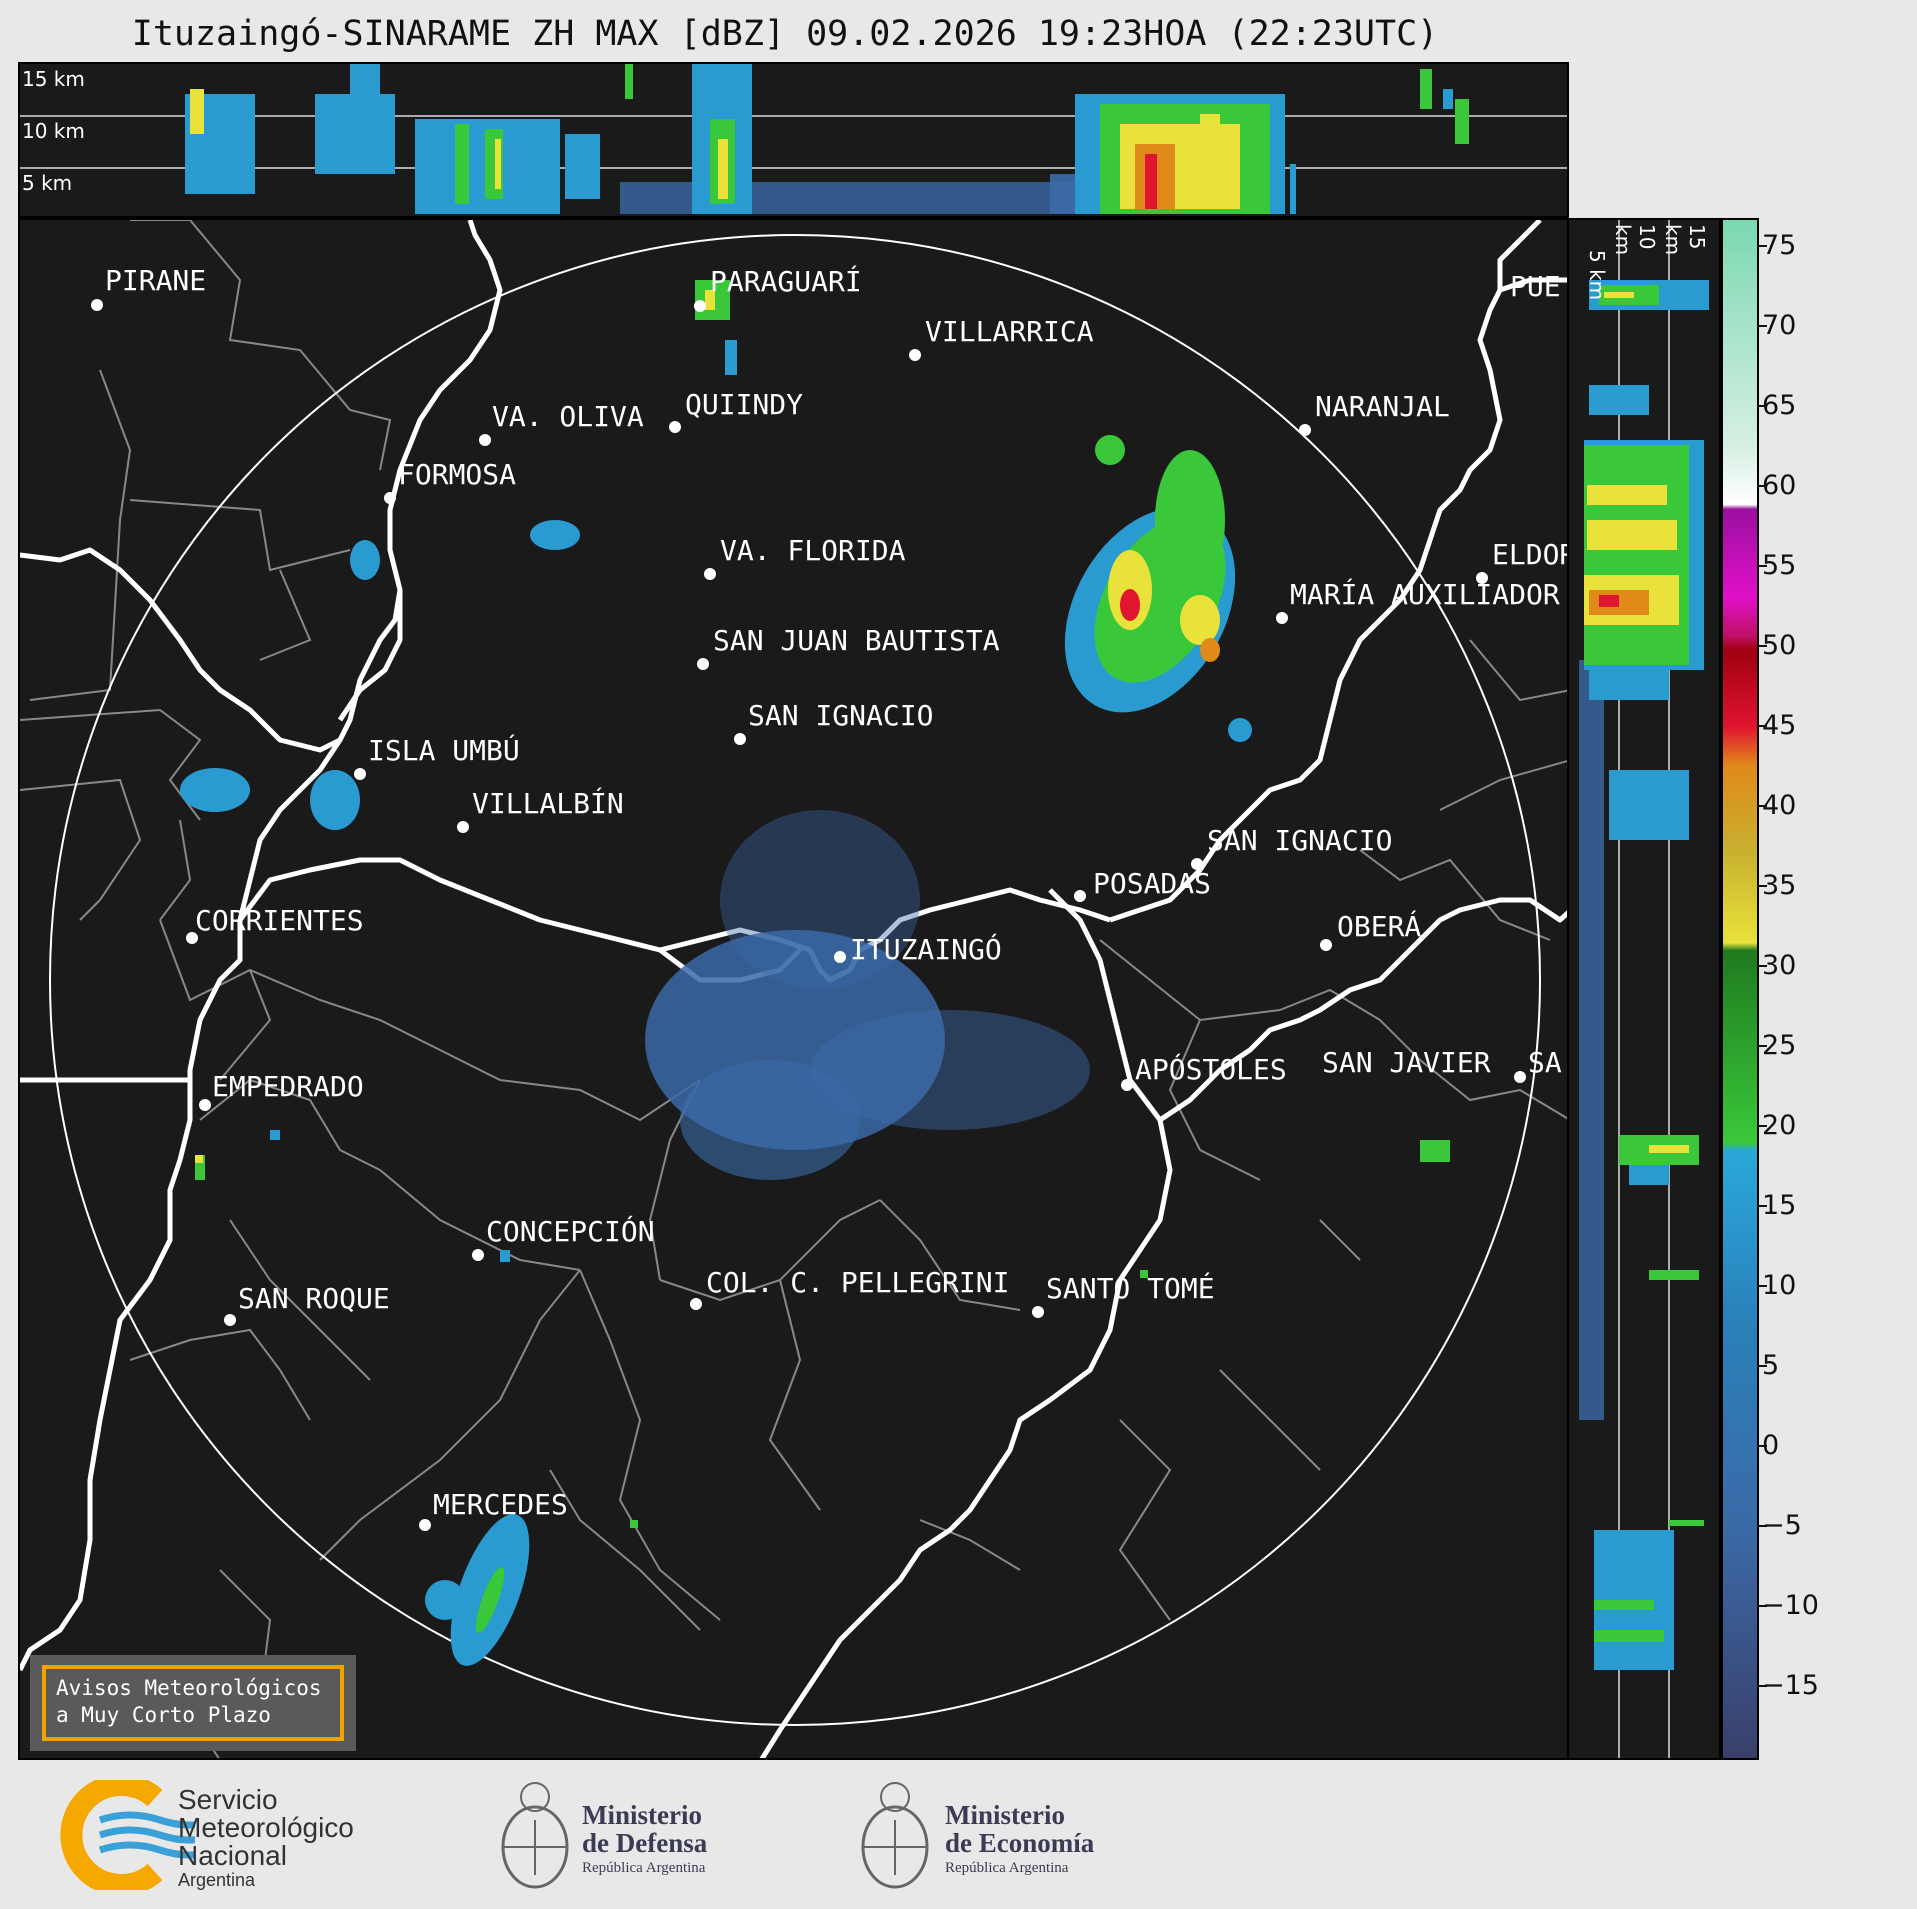 The height and width of the screenshot is (1909, 1917). What do you see at coordinates (1130, 1288) in the screenshot?
I see `city-label-santo-tome: SANTO TOMÉ` at bounding box center [1130, 1288].